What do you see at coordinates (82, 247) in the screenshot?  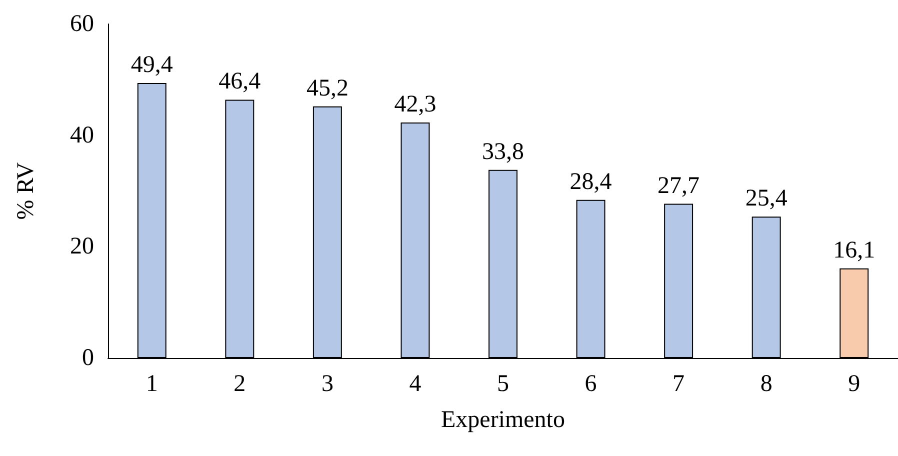 I see `y-tick-label: 20` at bounding box center [82, 247].